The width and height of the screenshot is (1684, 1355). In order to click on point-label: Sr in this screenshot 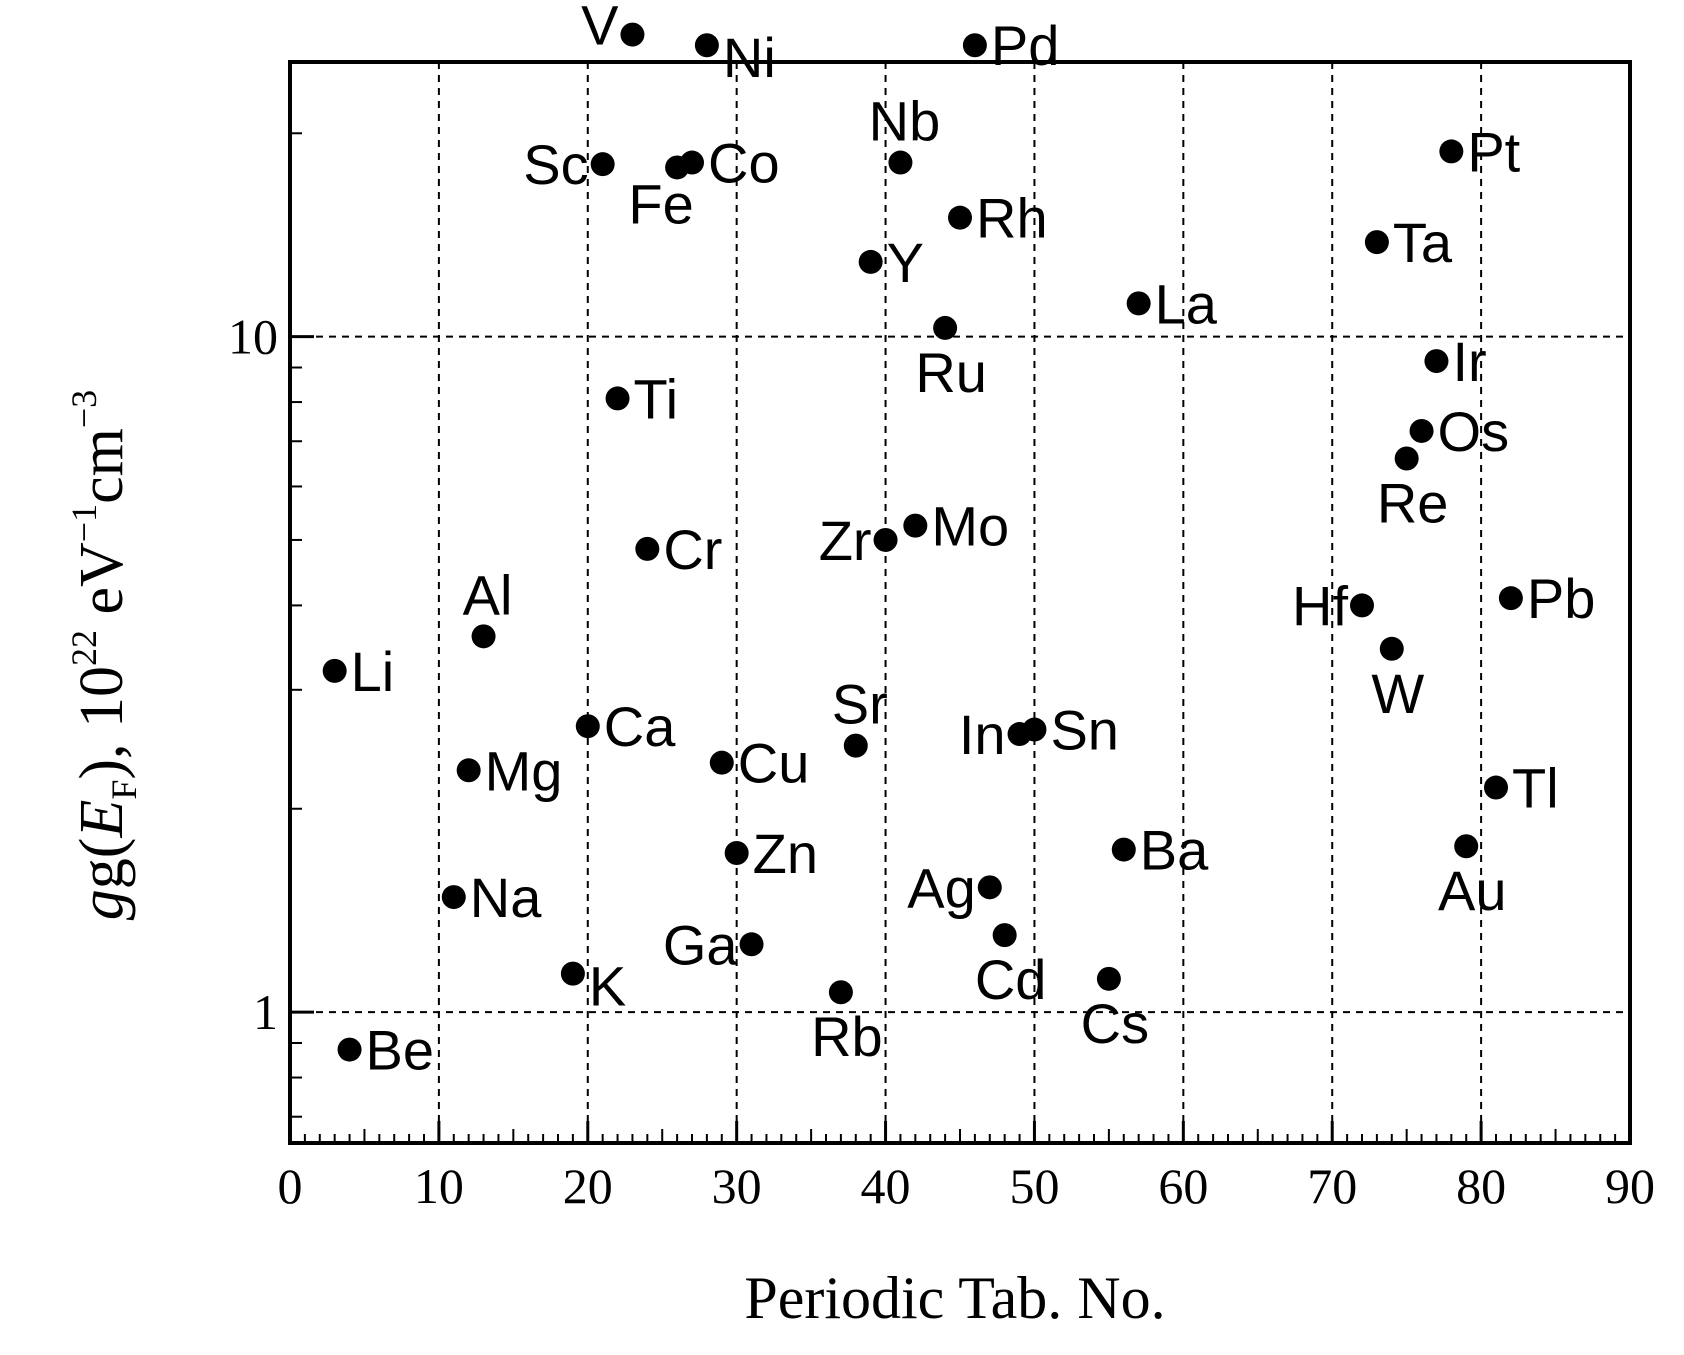, I will do `click(860, 704)`.